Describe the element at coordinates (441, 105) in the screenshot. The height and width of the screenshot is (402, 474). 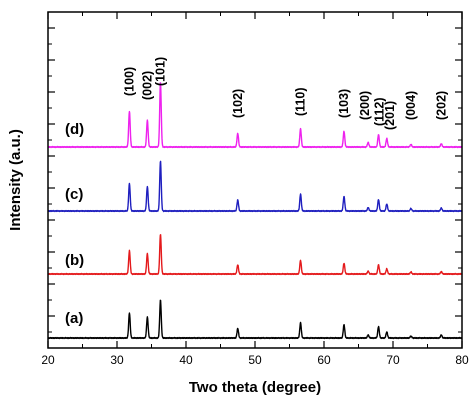
I see `peak-annotation-202: (202)` at that location.